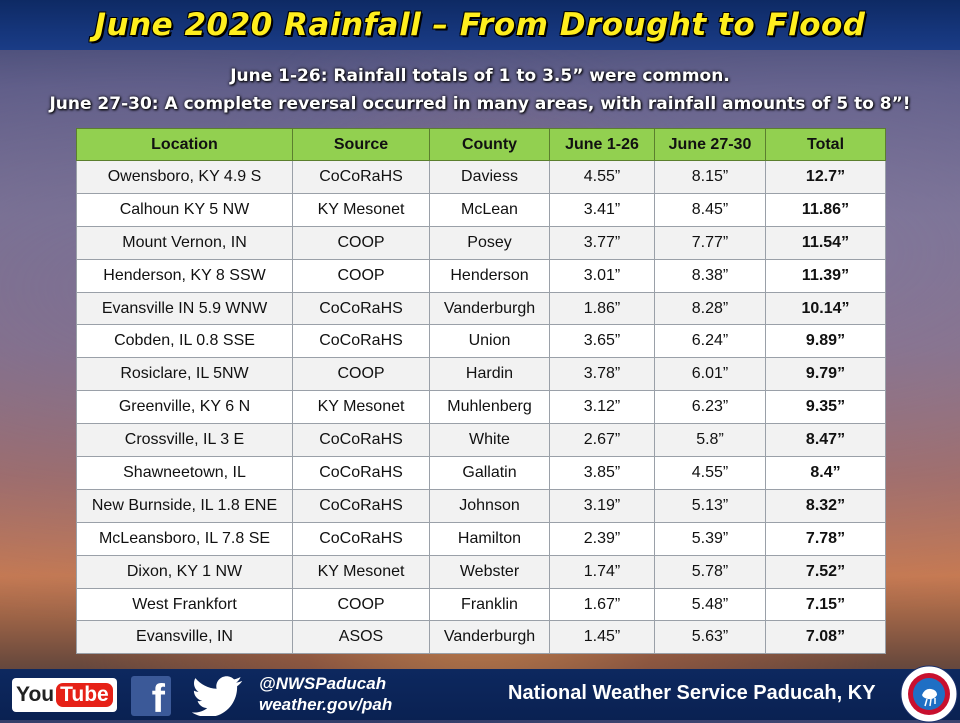 This screenshot has width=960, height=723. I want to click on facebook-icon: f, so click(151, 696).